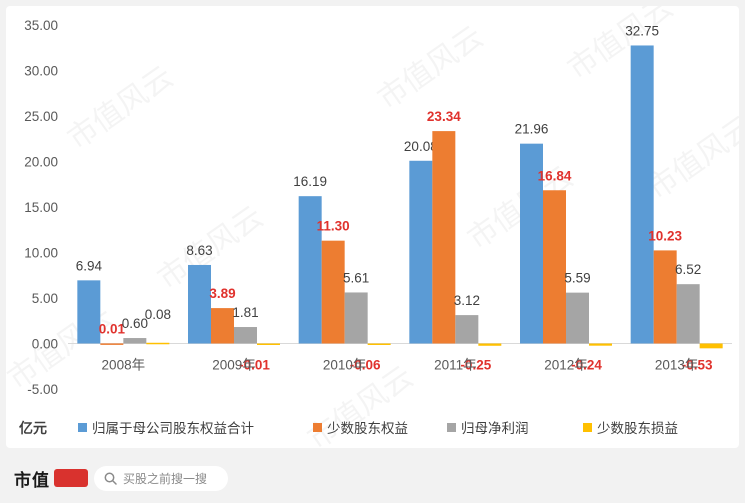 Image resolution: width=745 pixels, height=503 pixels. I want to click on x-tick-label: 2012年, so click(566, 365).